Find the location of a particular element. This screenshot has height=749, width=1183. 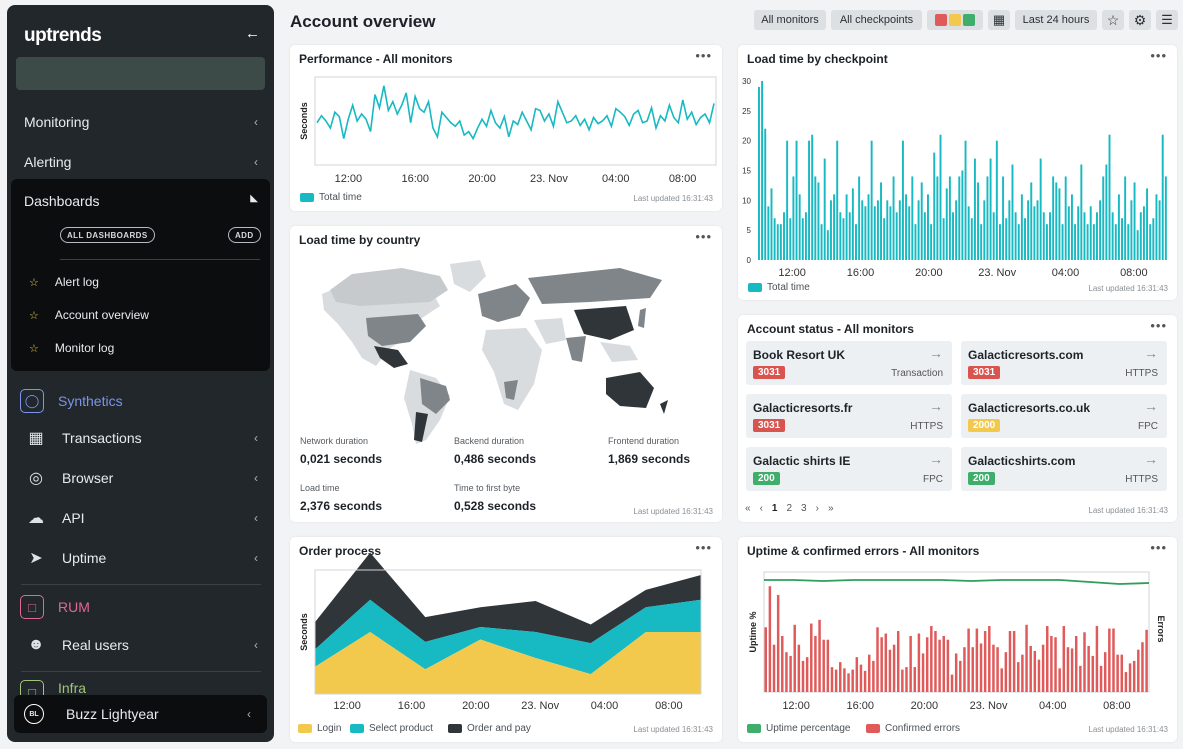

legend-item: Uptime percentage is located at coordinates (799, 728).